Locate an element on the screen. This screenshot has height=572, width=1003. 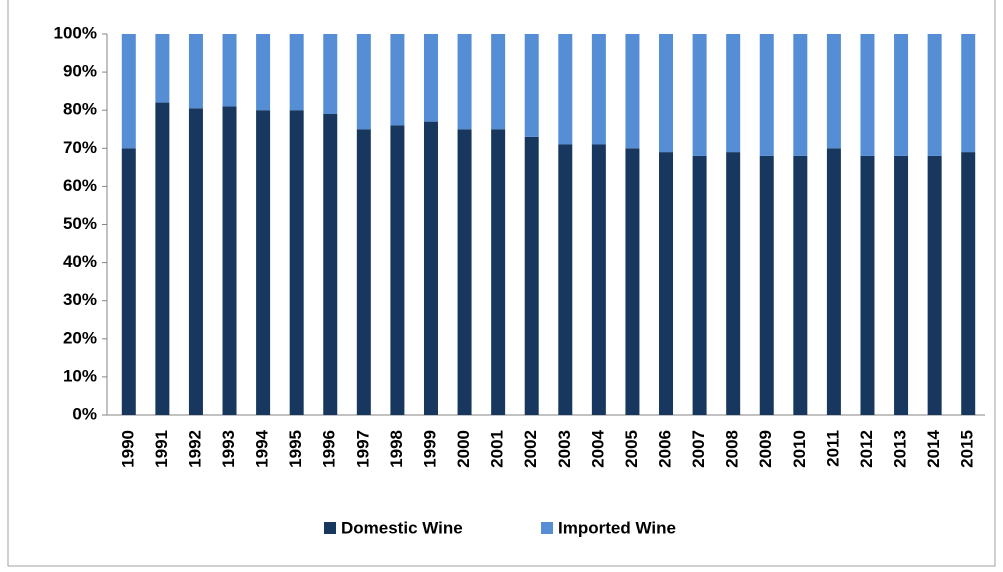
x-tick-label: 2014 is located at coordinates (933, 448).